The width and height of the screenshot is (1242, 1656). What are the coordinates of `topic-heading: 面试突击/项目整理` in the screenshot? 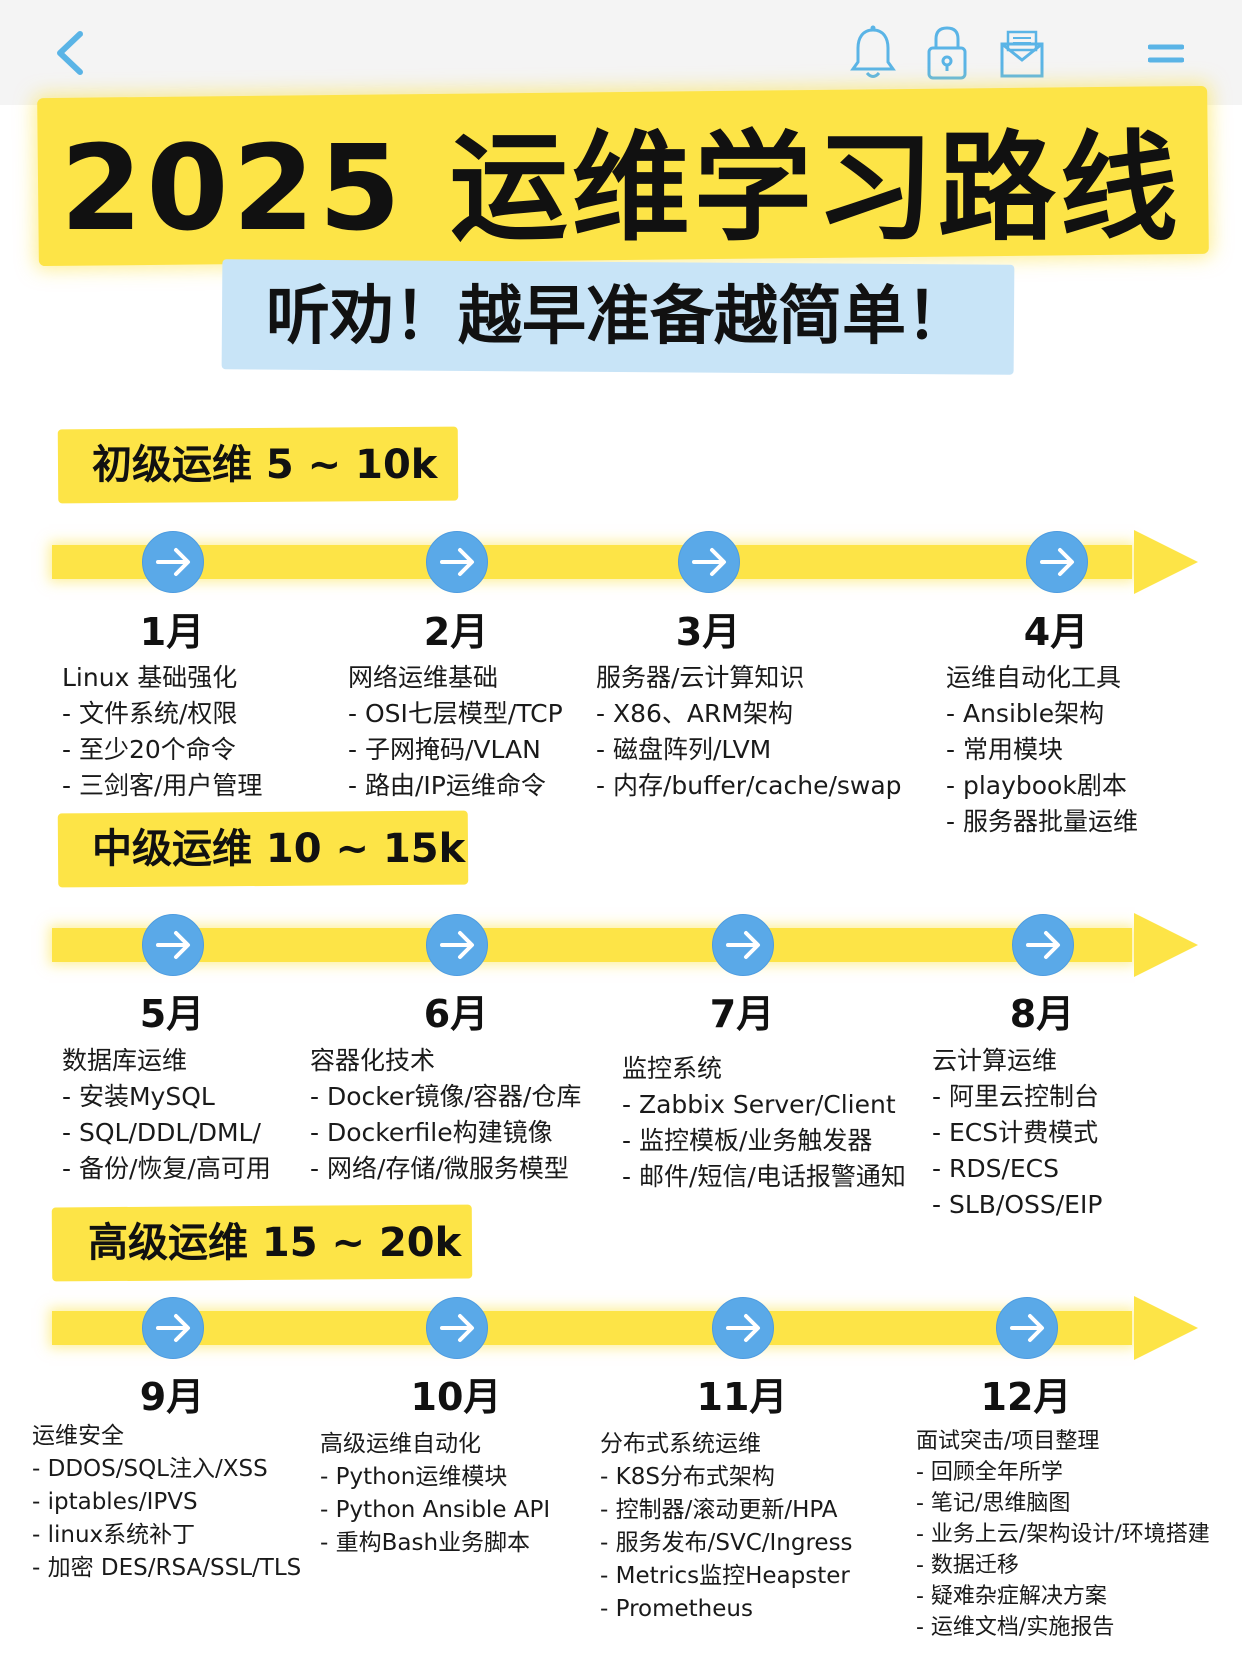 It's located at (1008, 1441).